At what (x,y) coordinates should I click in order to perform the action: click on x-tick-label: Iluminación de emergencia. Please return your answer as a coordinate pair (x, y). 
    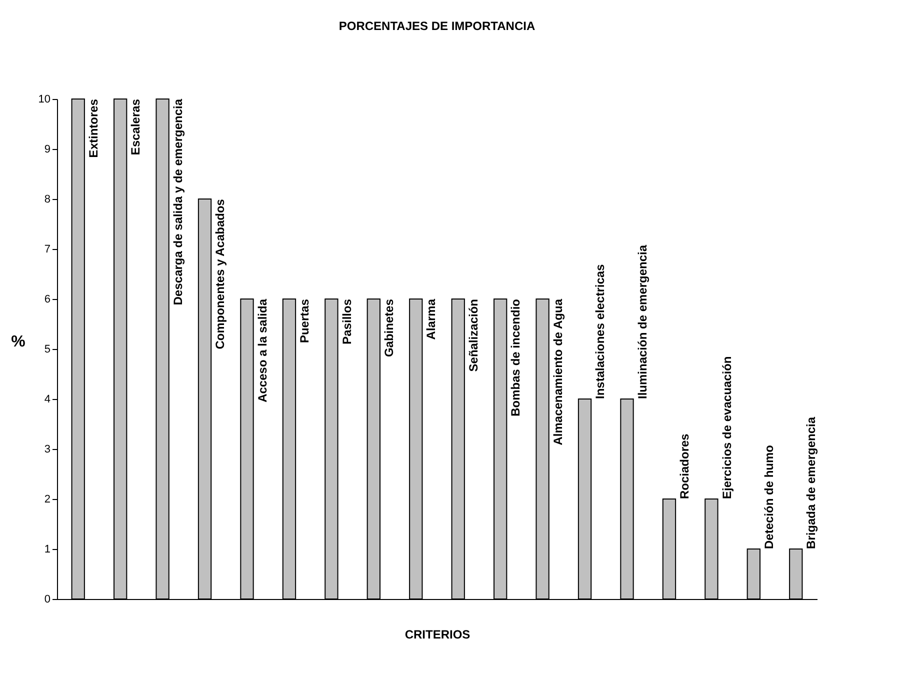
    Looking at the image, I should click on (642, 321).